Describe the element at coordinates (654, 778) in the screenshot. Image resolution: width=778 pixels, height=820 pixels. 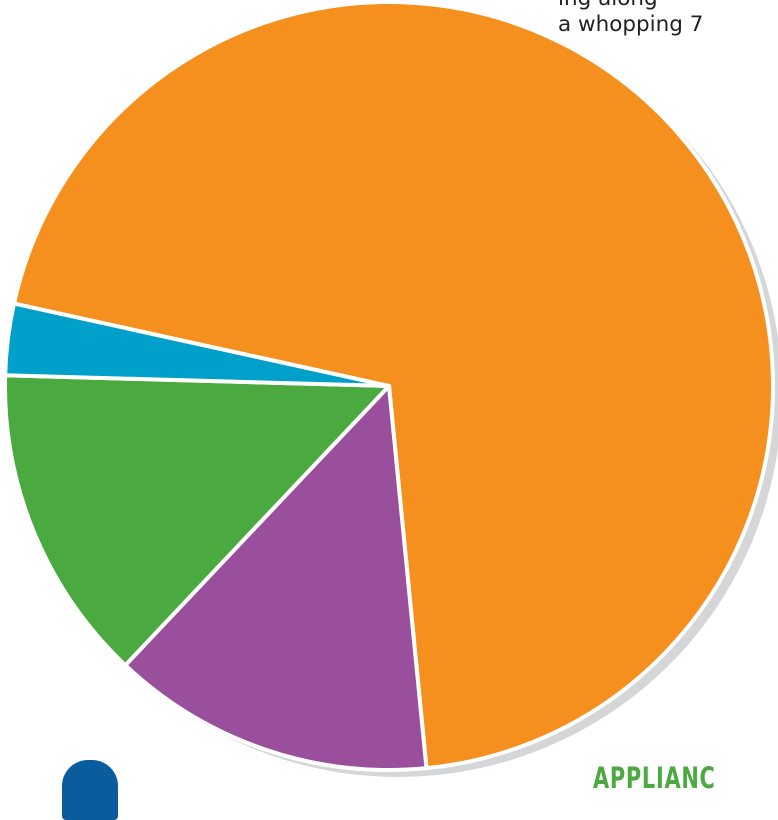
I see `appliances-label: APPLIANC` at that location.